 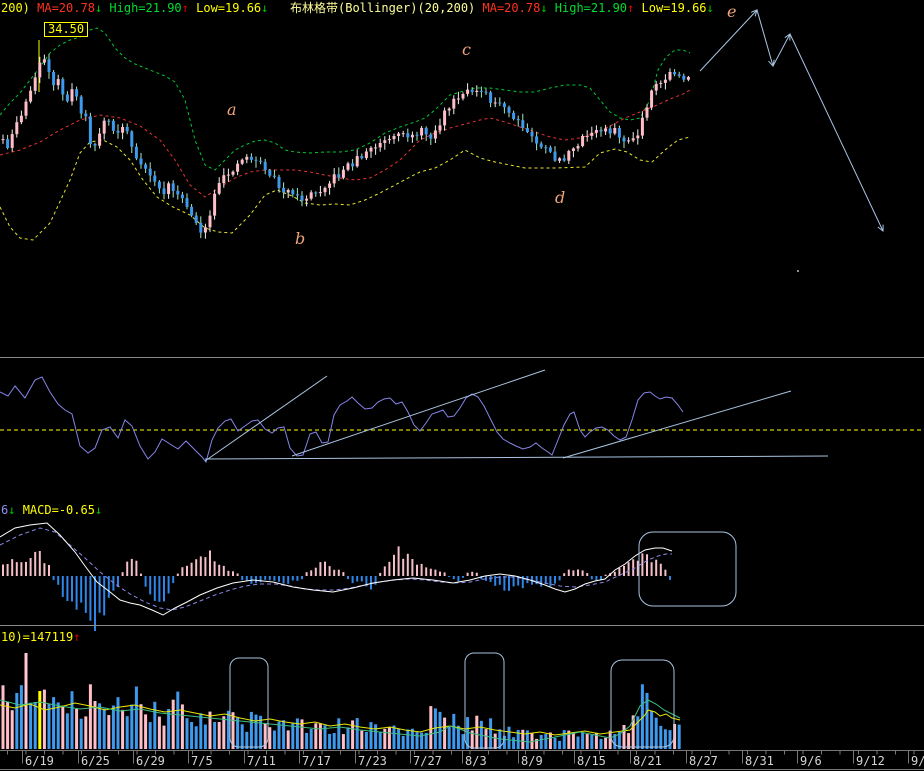 What do you see at coordinates (870, 761) in the screenshot?
I see `date-label: 9/12` at bounding box center [870, 761].